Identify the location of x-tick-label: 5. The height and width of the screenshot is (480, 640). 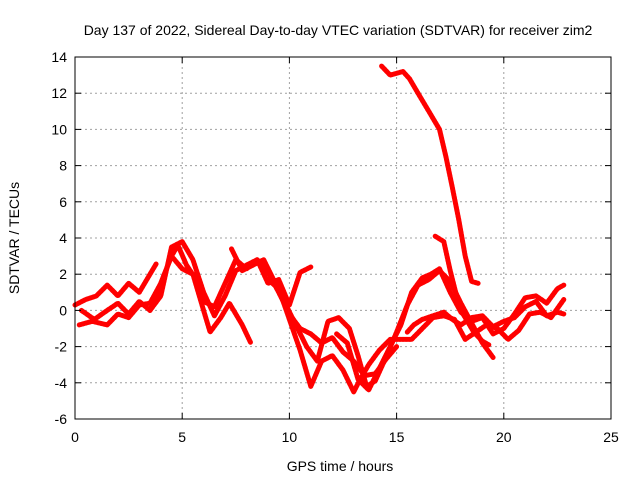
(182, 437).